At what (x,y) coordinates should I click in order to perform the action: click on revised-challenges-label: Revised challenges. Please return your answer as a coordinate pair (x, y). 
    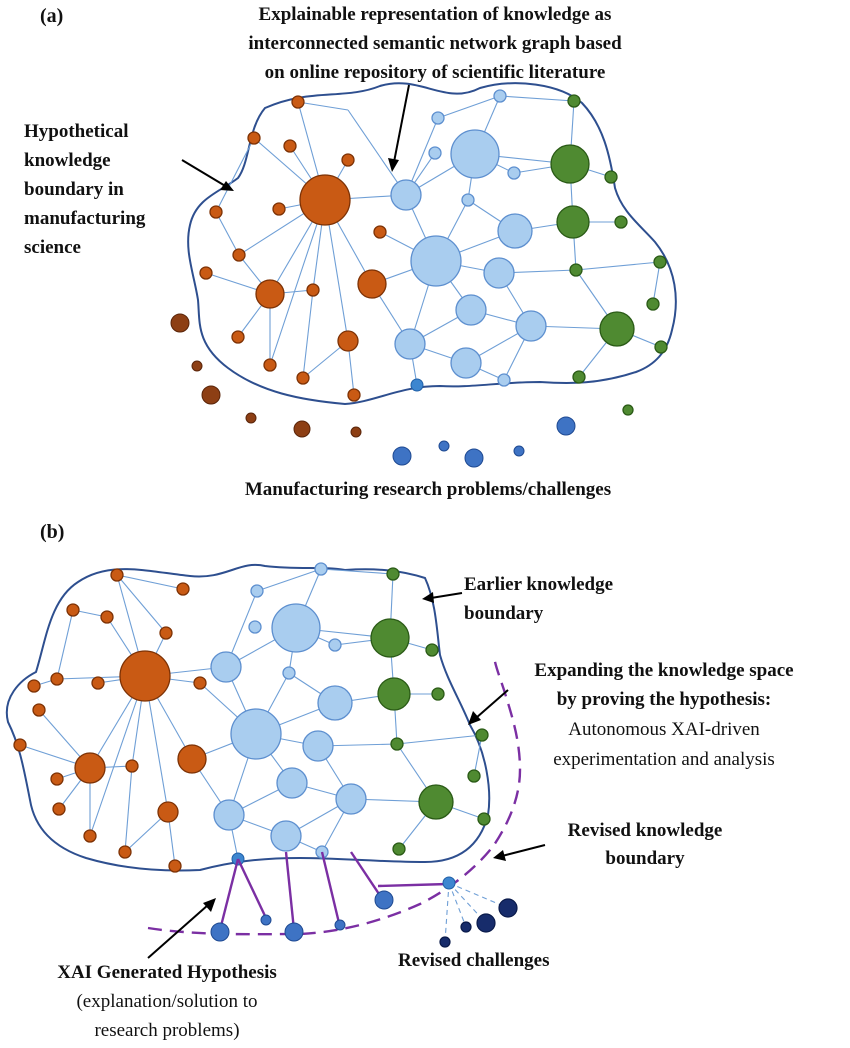
    Looking at the image, I should click on (473, 960).